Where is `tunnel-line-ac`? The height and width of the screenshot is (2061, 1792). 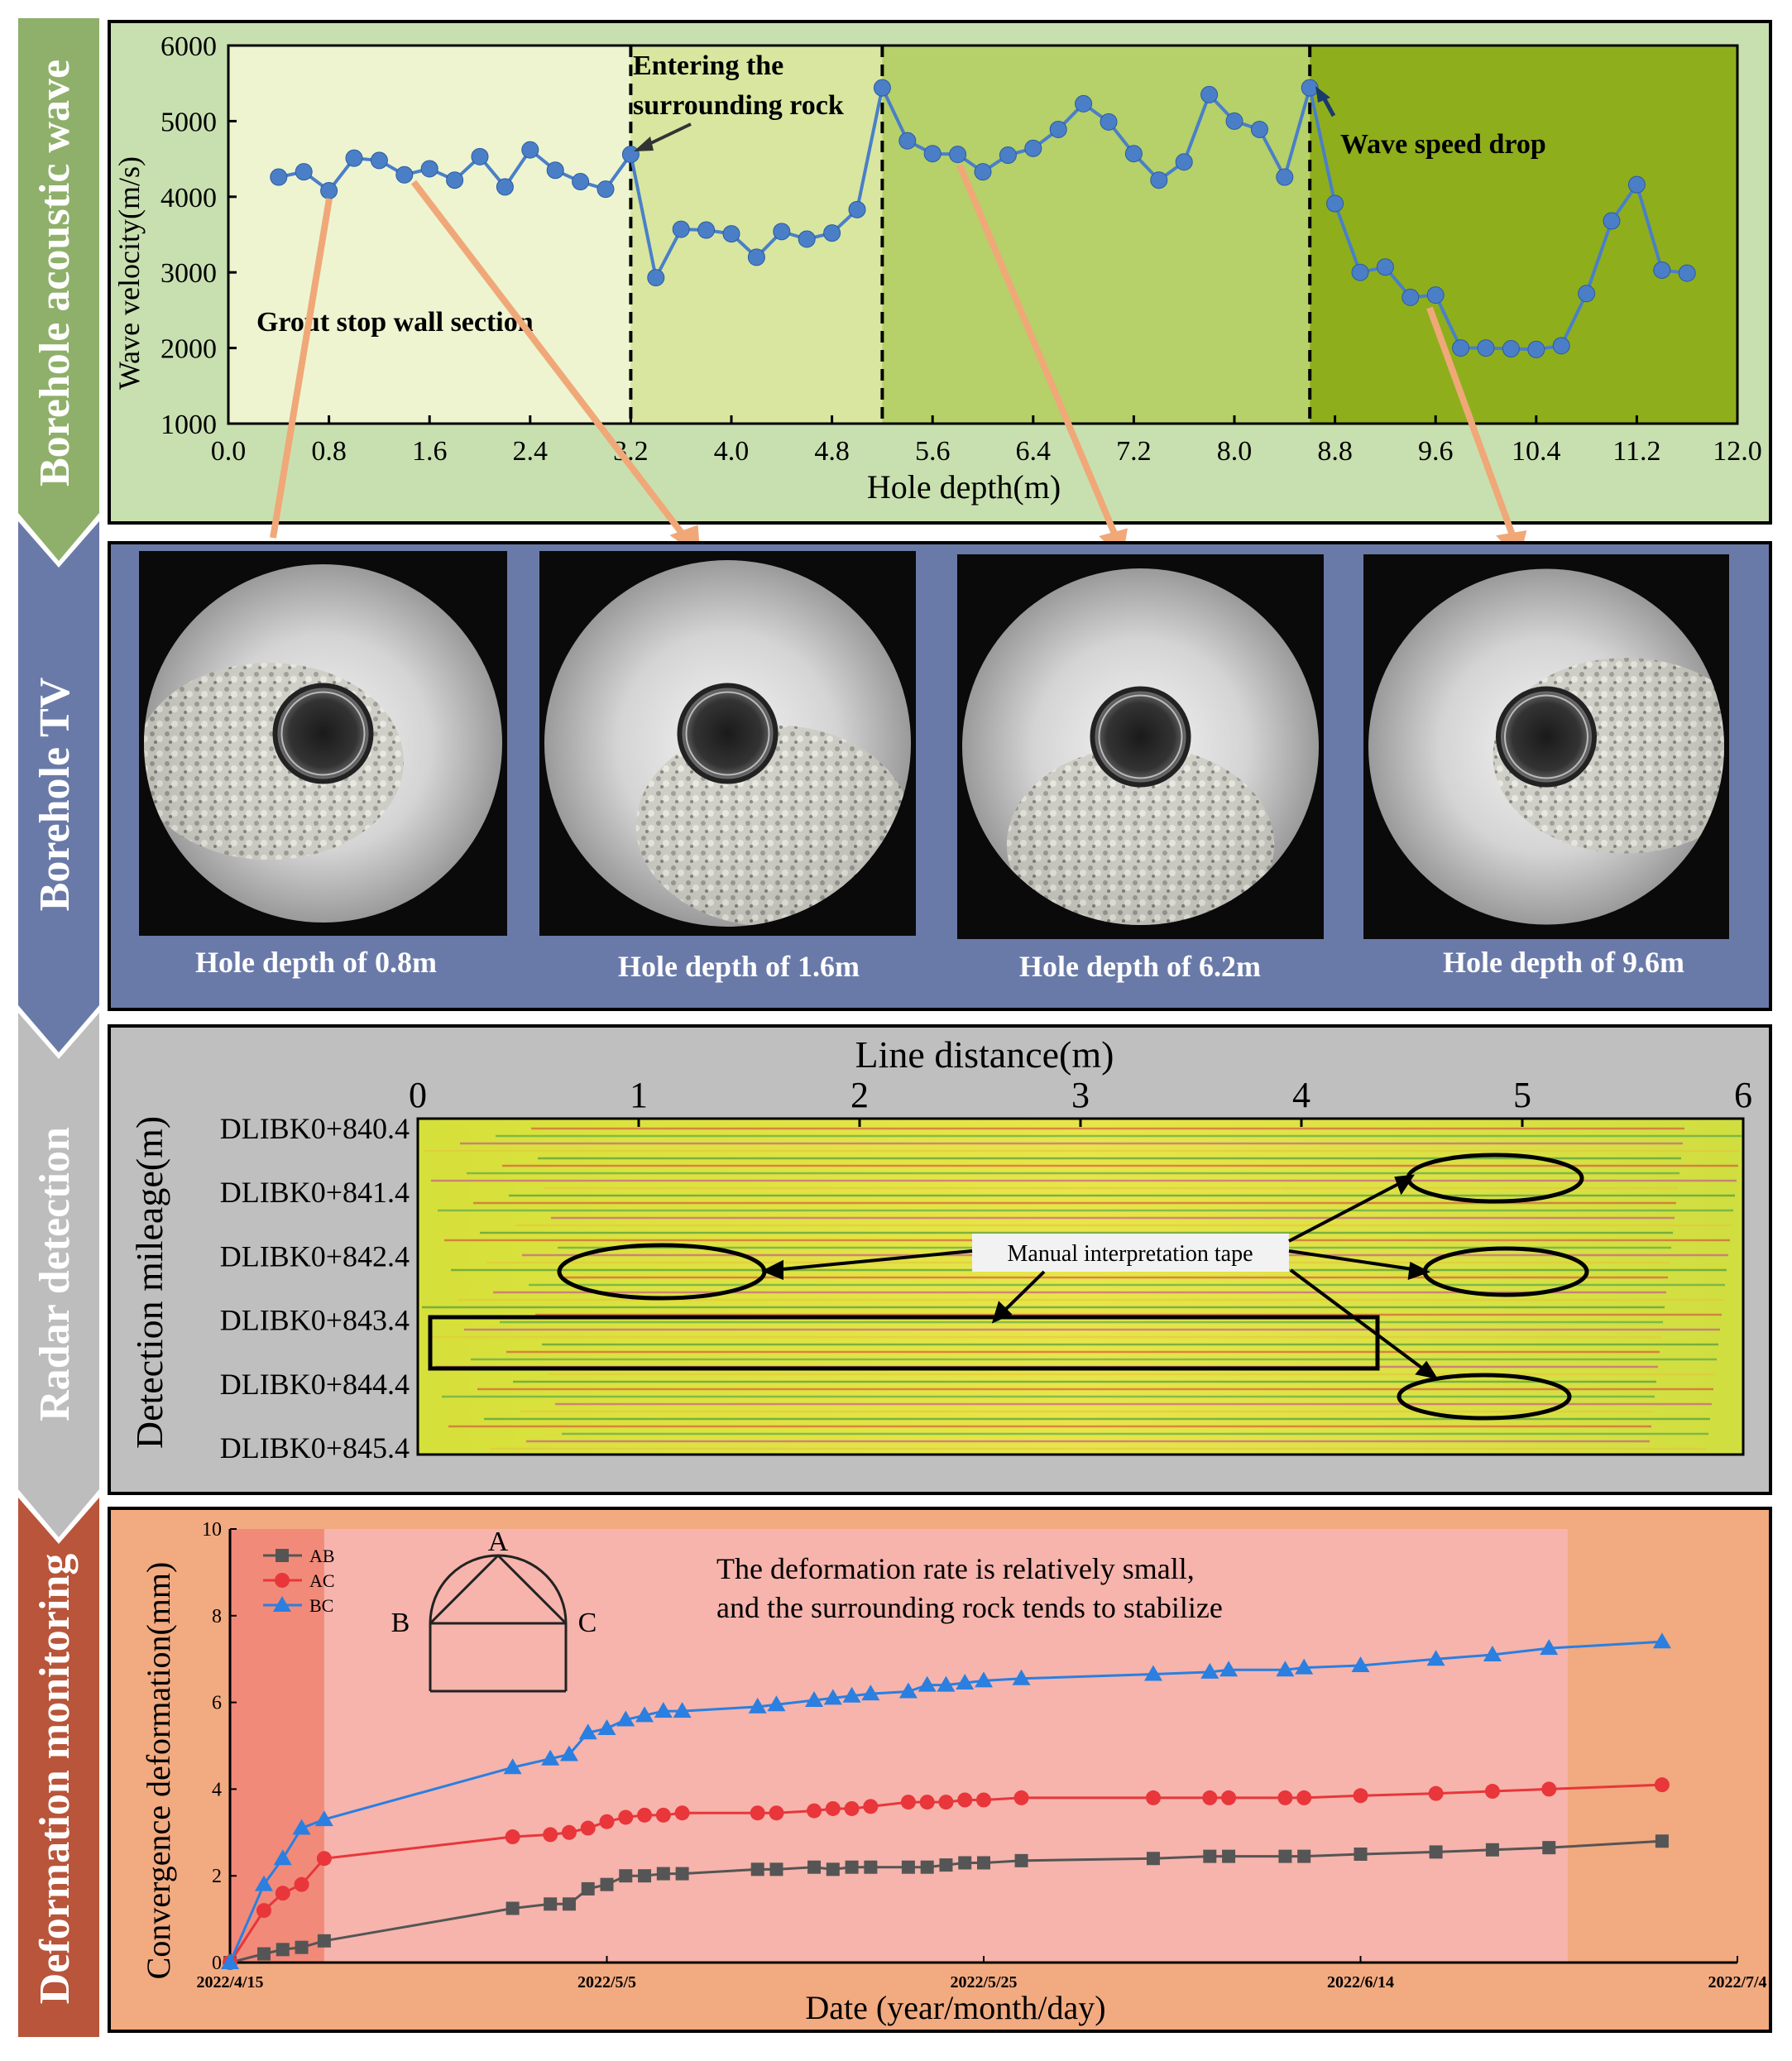
tunnel-line-ac is located at coordinates (532, 1590).